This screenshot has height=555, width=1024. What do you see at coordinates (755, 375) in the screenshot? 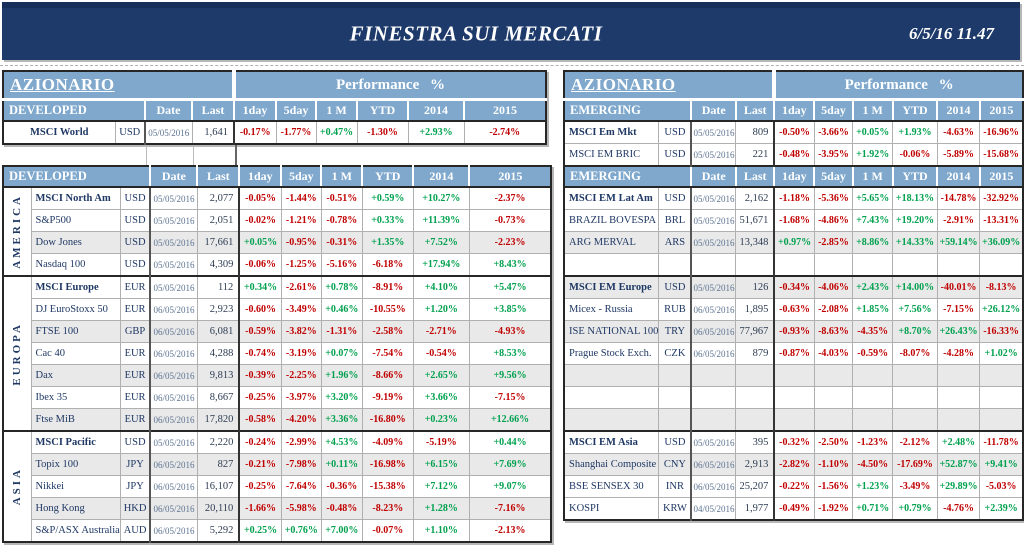
I see `last-cell` at bounding box center [755, 375].